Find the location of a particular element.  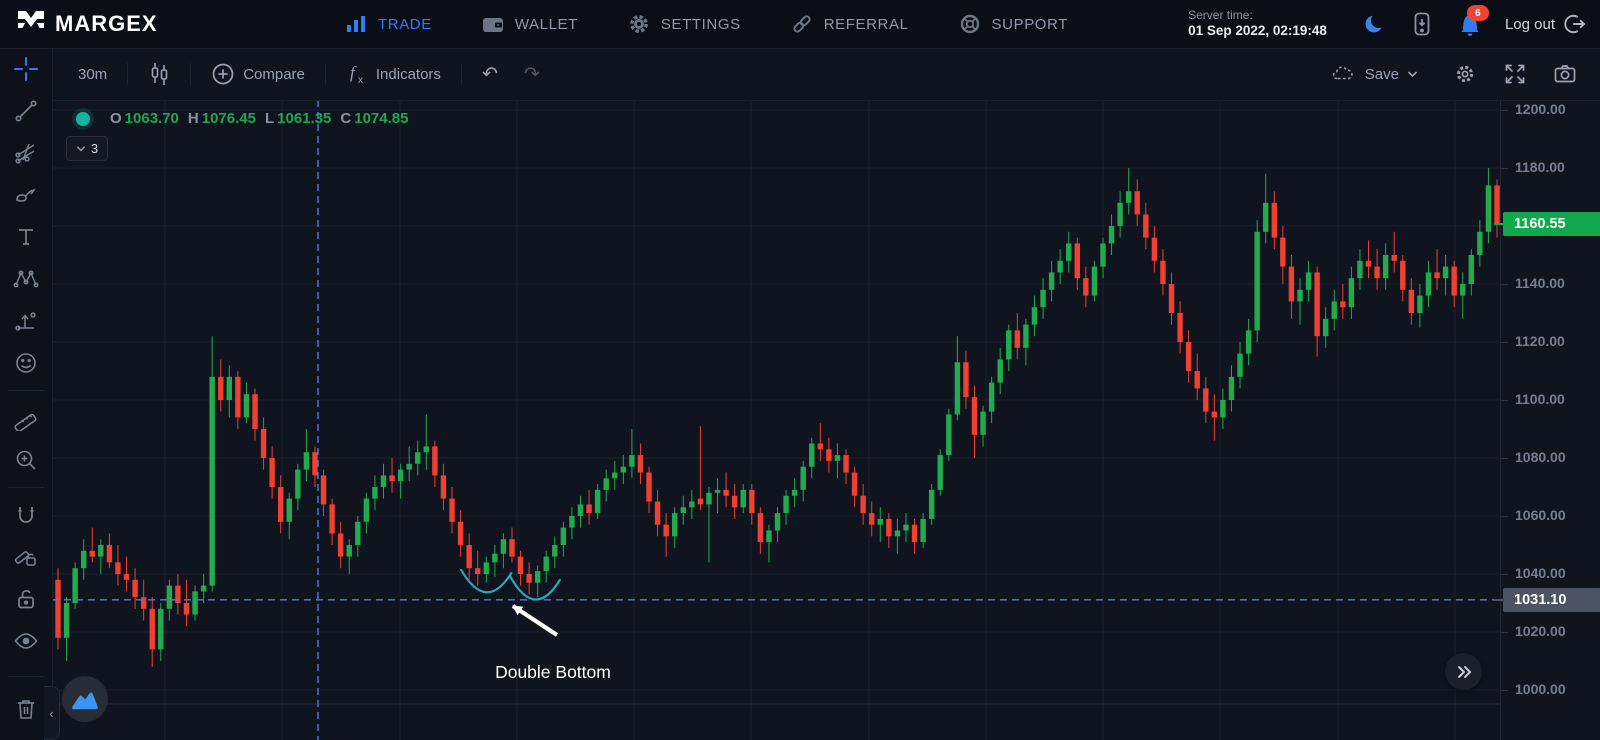

compare-button: Compare is located at coordinates (258, 74).